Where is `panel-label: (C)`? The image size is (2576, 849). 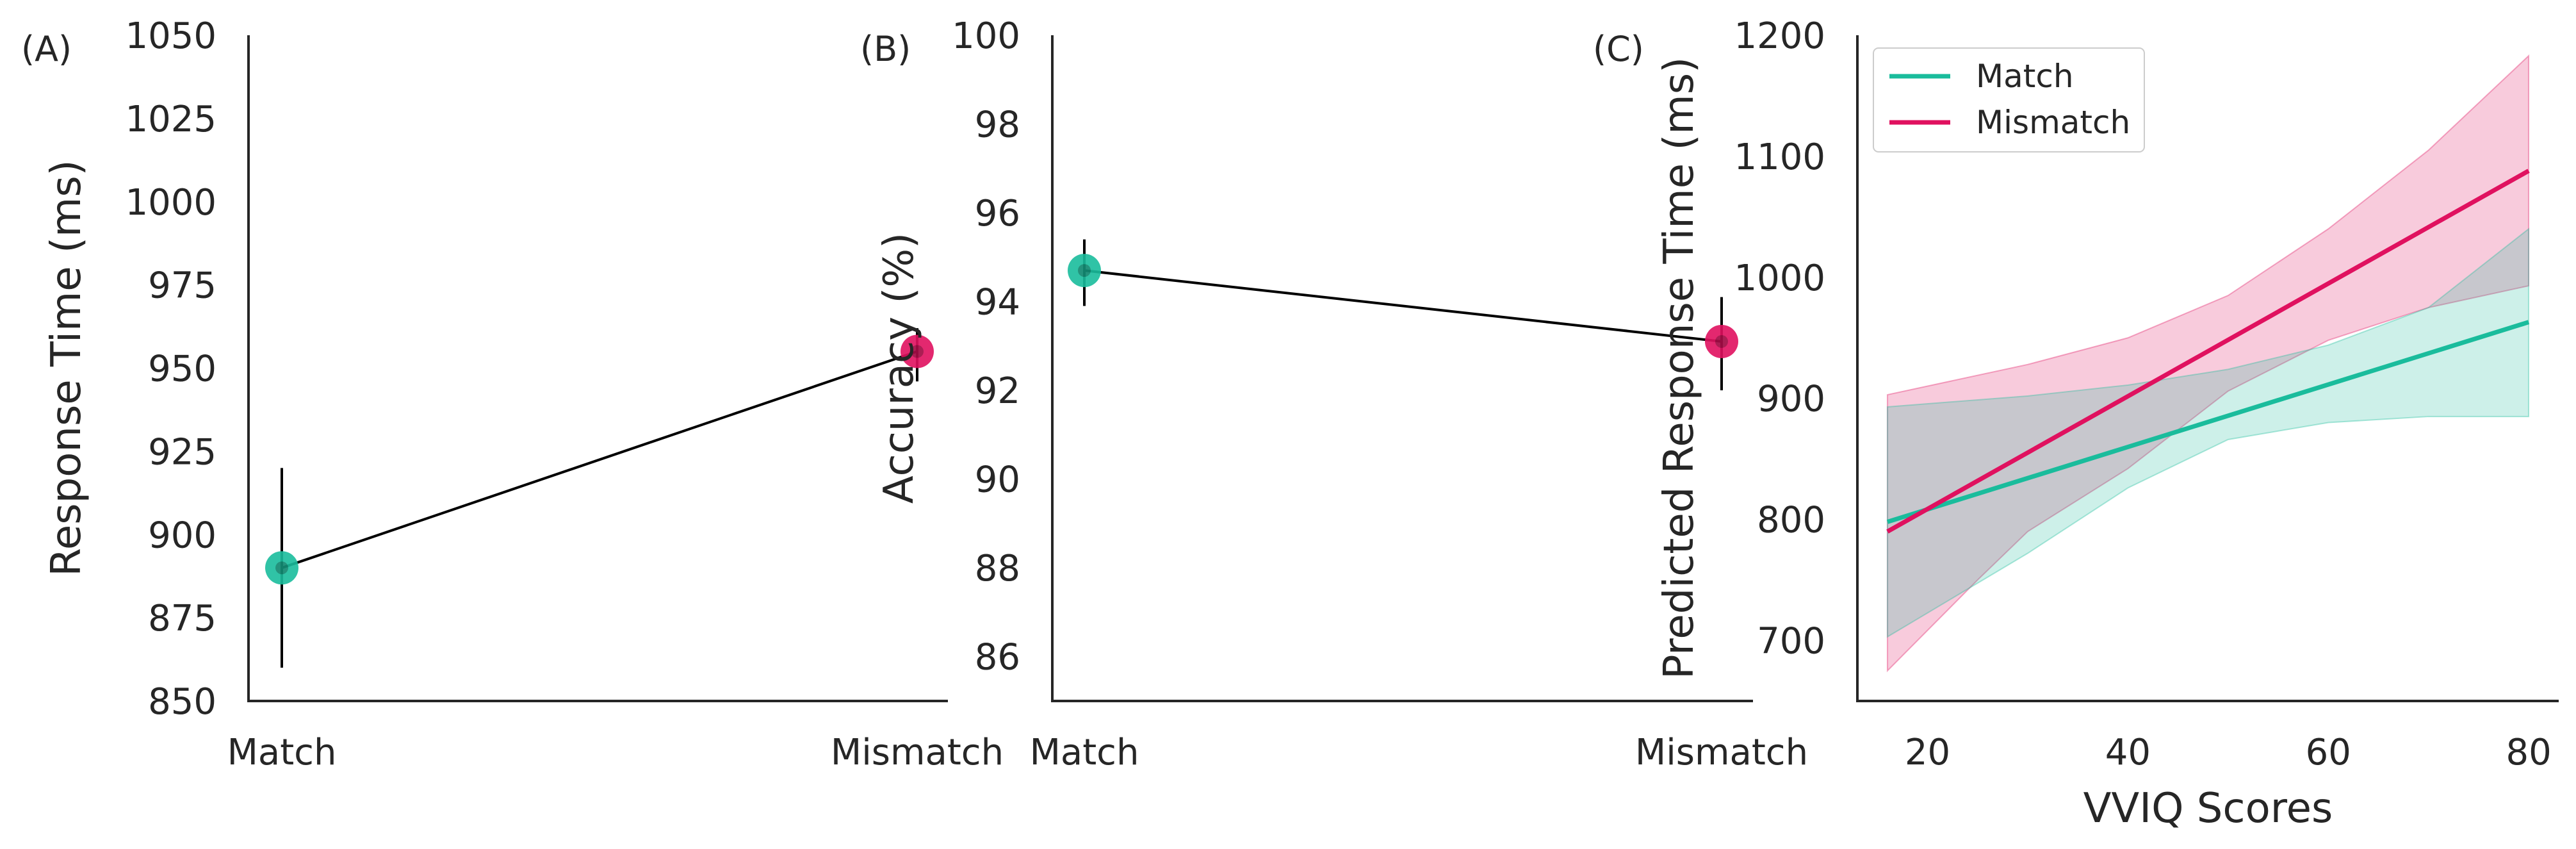
panel-label: (C) is located at coordinates (1618, 49).